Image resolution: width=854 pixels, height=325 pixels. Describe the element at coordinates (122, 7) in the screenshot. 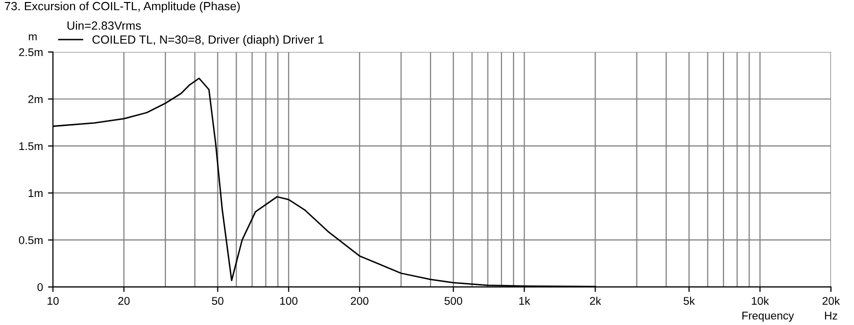

I see `chart-title: 73. Excursion of COIL-TL, Amplitude (Phase)` at that location.